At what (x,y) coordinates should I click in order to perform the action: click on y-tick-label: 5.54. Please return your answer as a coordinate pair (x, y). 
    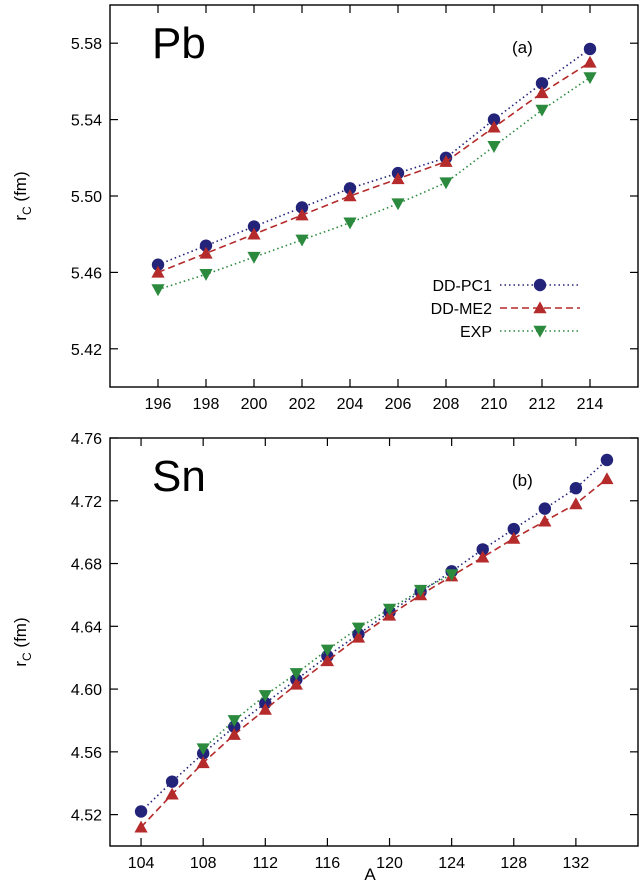
    Looking at the image, I should click on (86, 121).